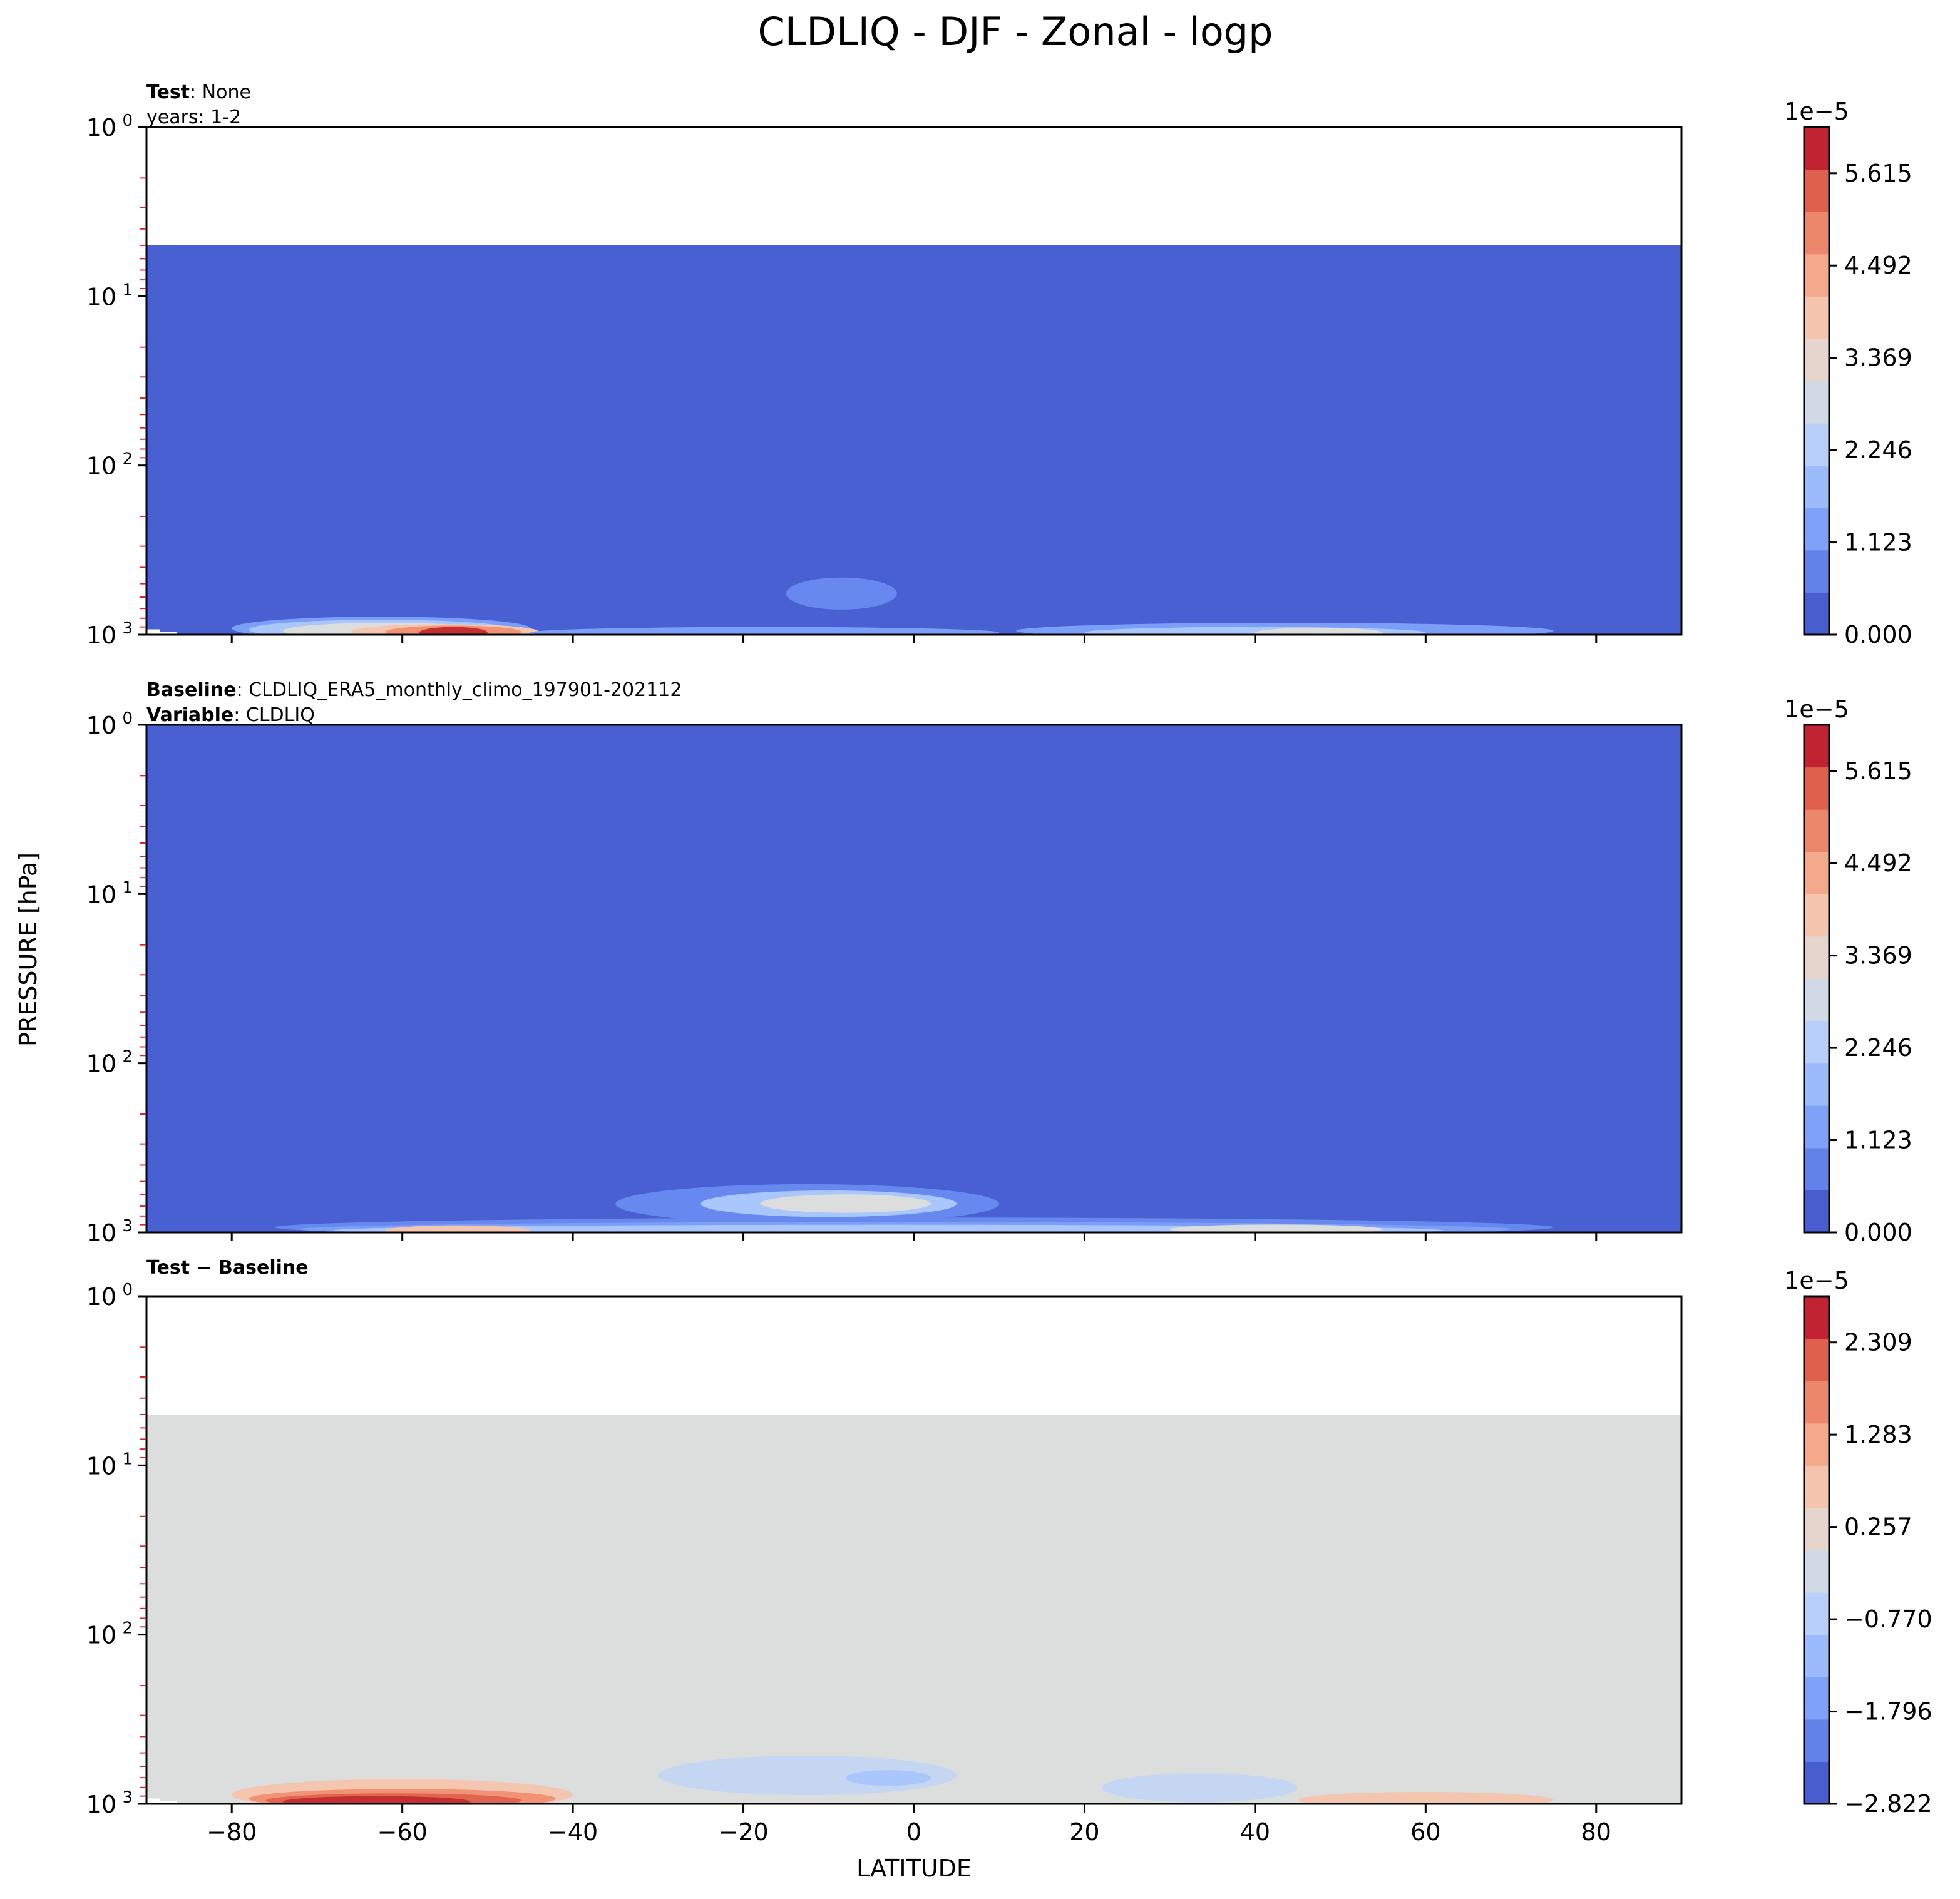  I want to click on panel-header-key: Test − Baseline, so click(227, 1268).